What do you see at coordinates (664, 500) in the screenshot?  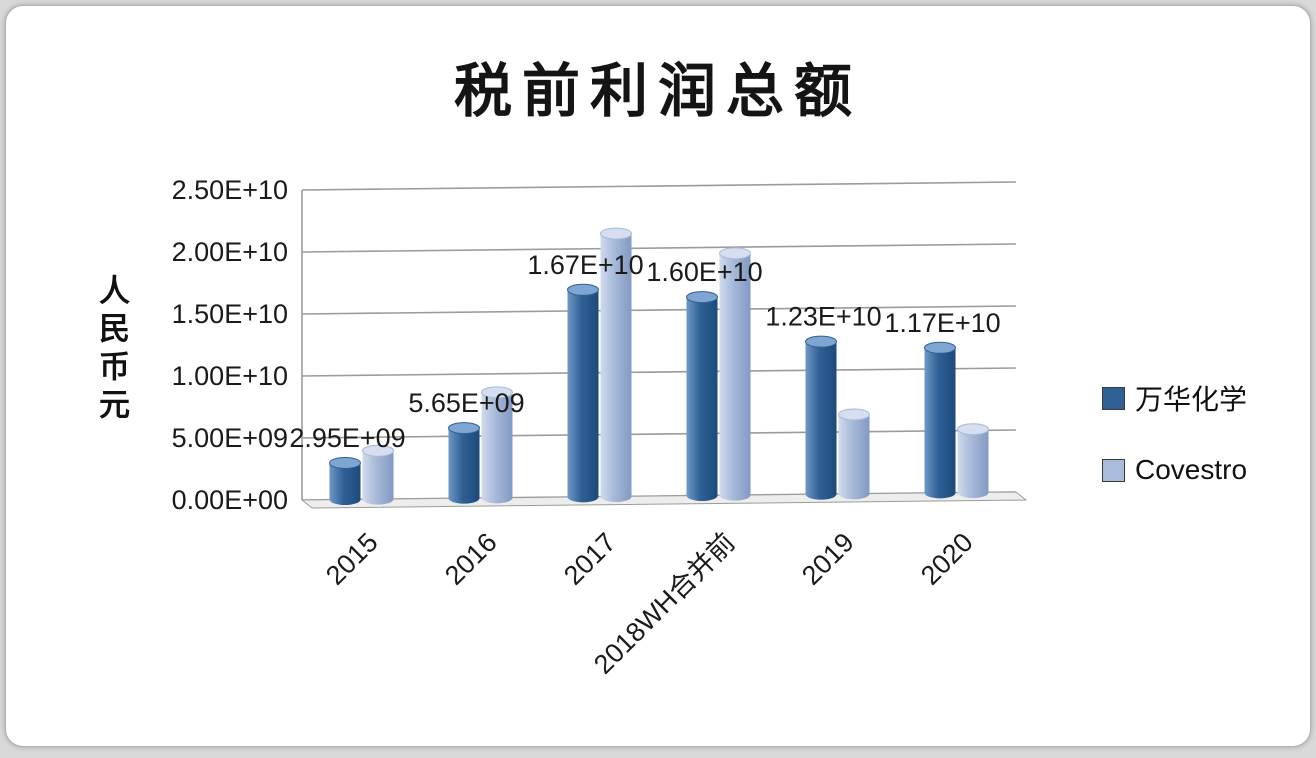 I see `chart-floor` at bounding box center [664, 500].